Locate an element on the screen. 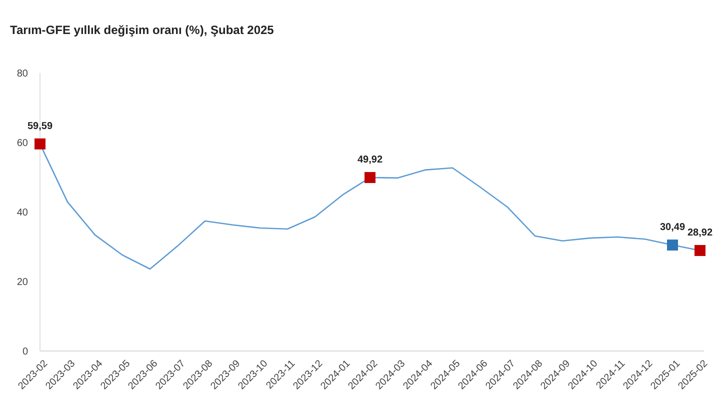 The image size is (720, 406). y-tick-label: 0 is located at coordinates (25, 352).